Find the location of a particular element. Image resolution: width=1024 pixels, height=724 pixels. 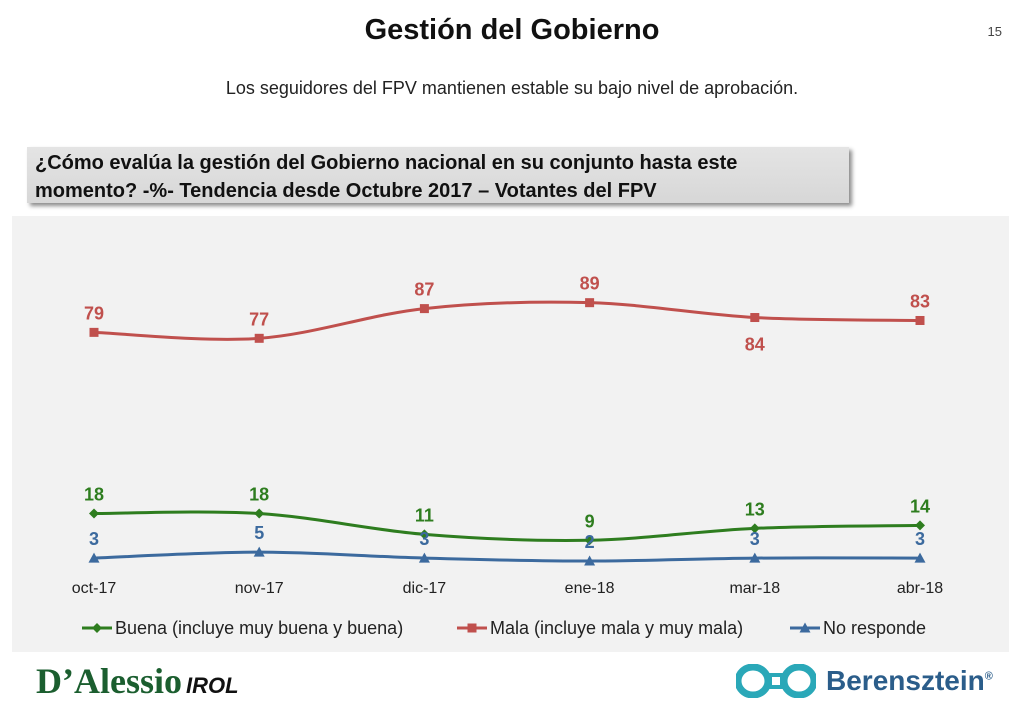

data-label-no-dic-17: 3 is located at coordinates (424, 539).